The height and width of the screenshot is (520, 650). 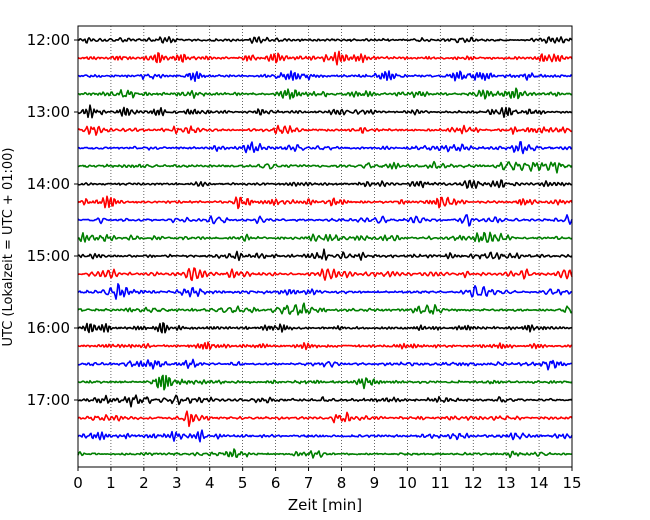 I want to click on x-tick-label: 0, so click(x=78, y=483).